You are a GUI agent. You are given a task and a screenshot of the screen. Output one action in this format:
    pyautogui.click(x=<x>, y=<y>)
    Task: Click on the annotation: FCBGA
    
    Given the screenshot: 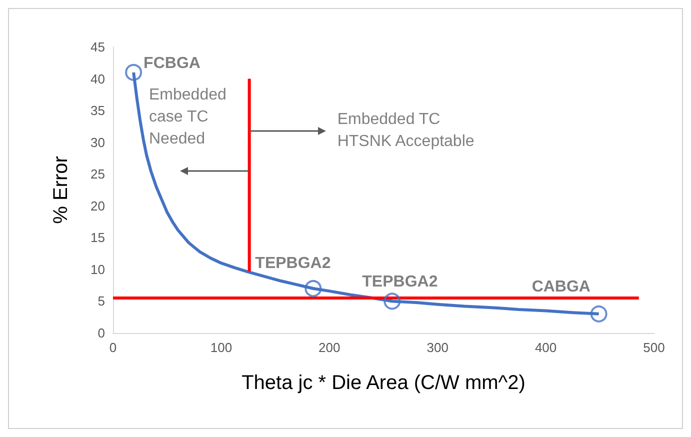 What is the action you would take?
    pyautogui.click(x=172, y=63)
    